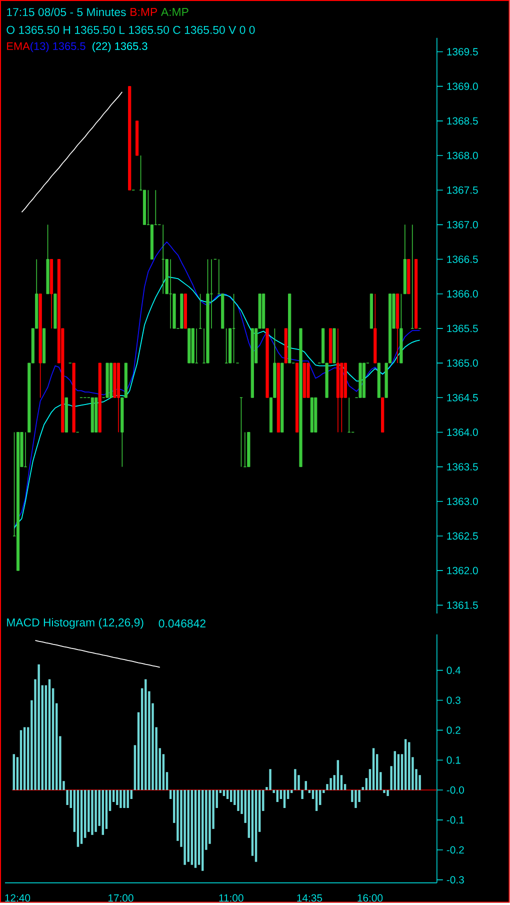  I want to click on y-tick-label: 1367.5, so click(462, 190).